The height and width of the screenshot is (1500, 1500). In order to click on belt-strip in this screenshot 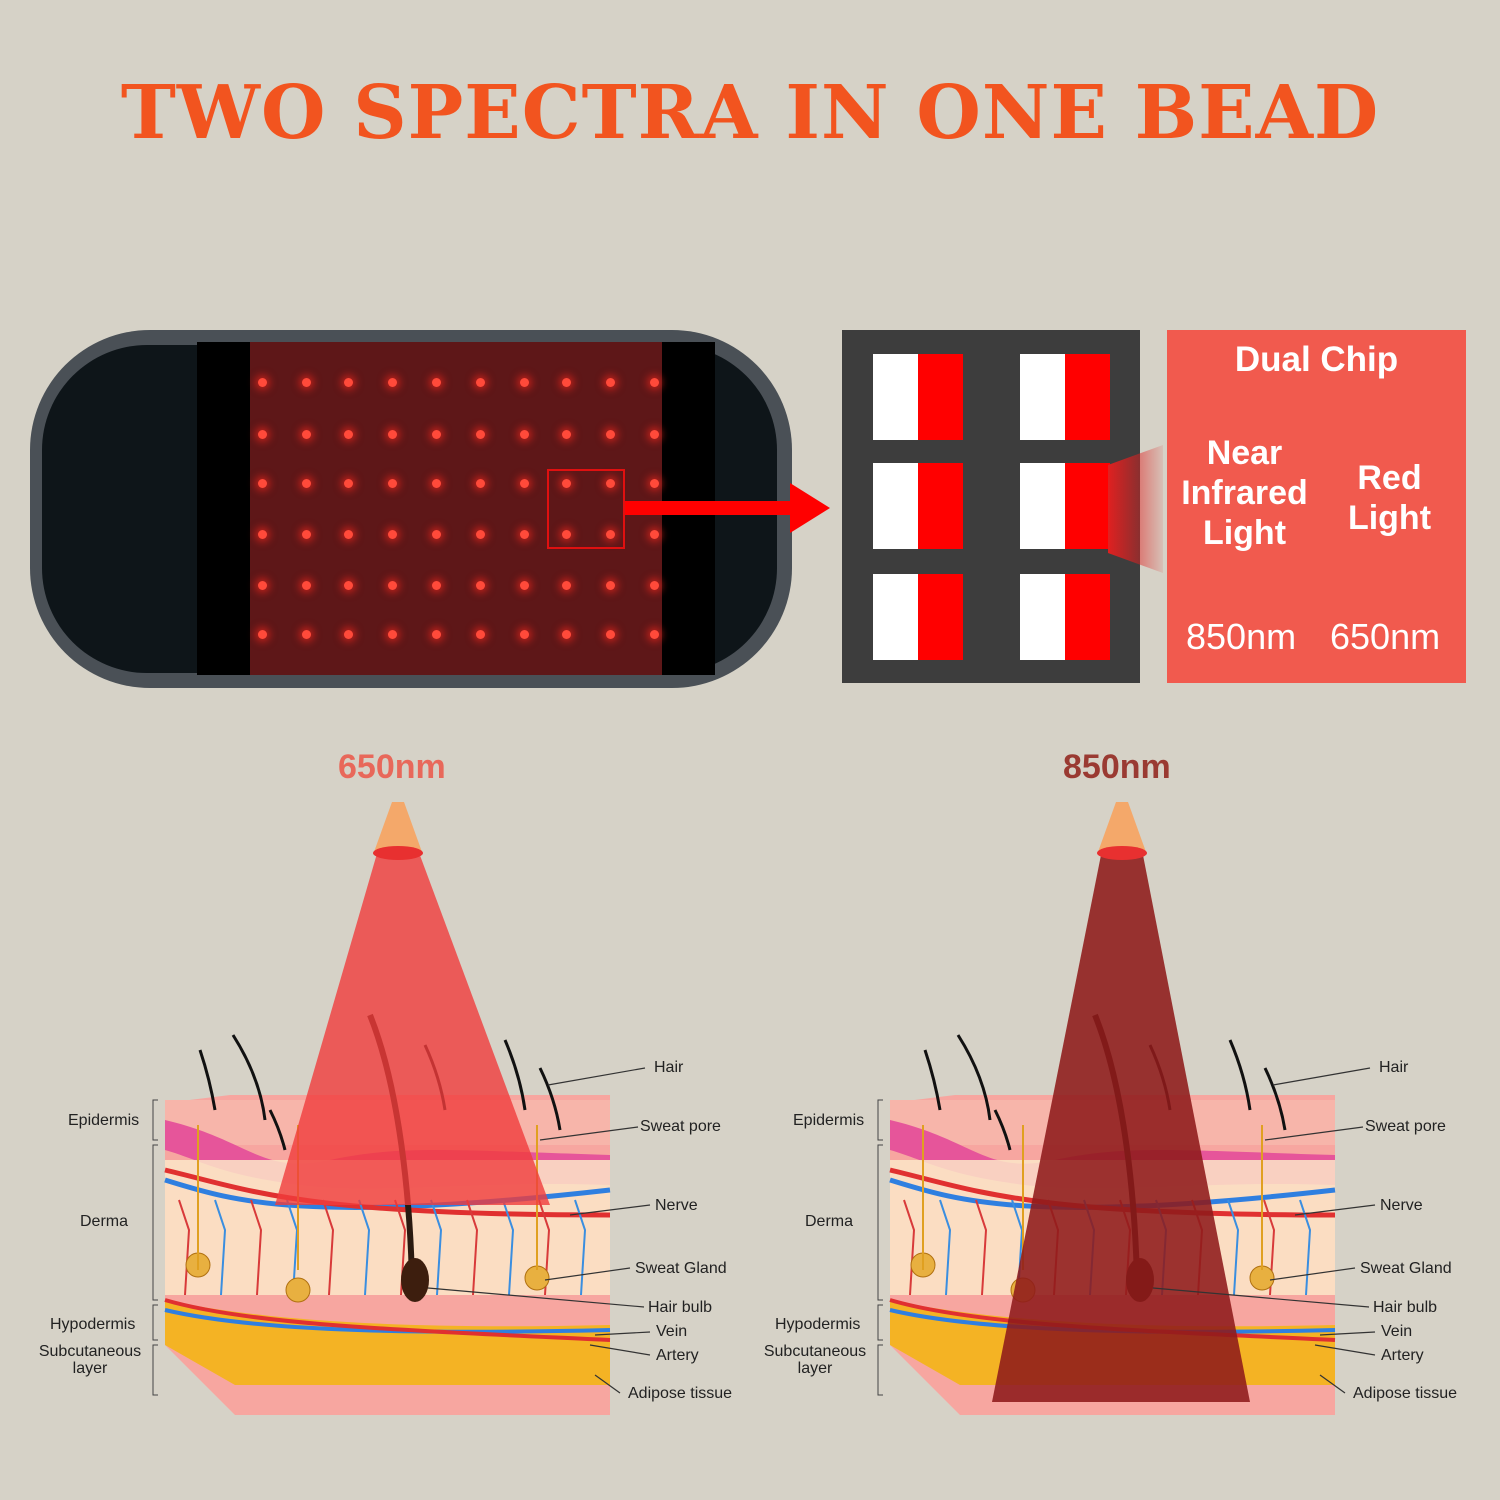, I will do `click(224, 508)`.